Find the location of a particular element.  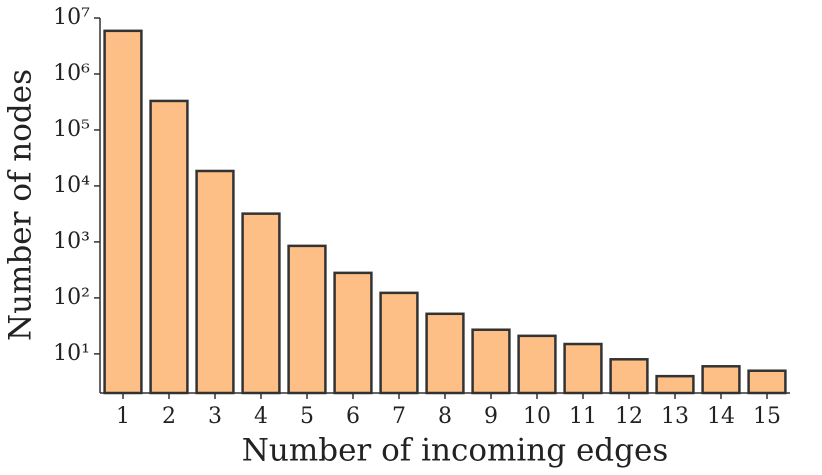

x-tick-label: 15 is located at coordinates (767, 416).